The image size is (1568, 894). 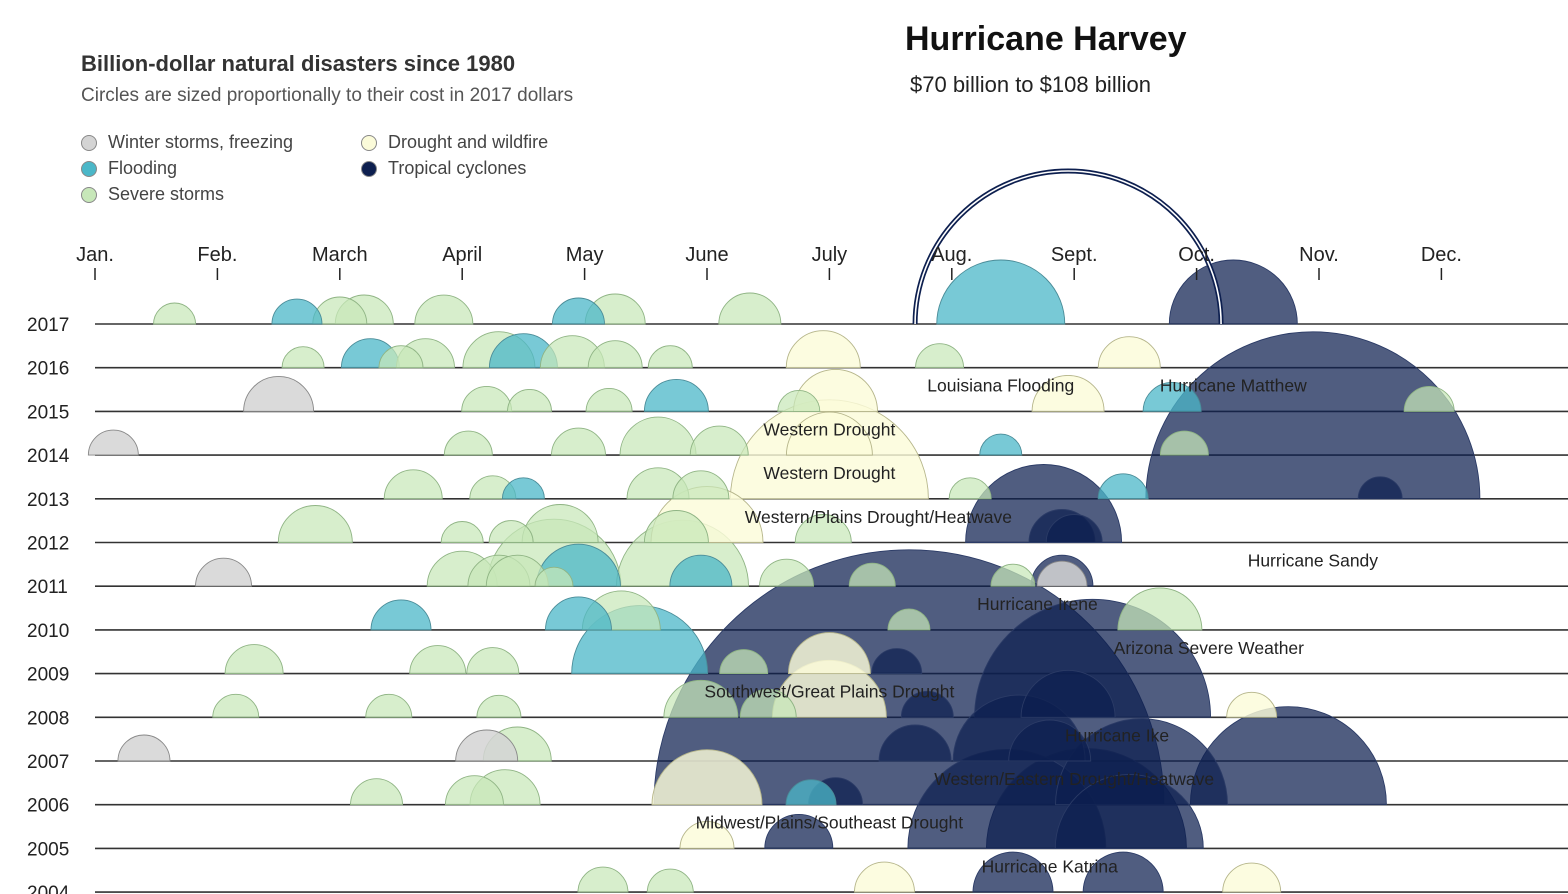 What do you see at coordinates (1209, 648) in the screenshot?
I see `annotation-label: Arizona Severe Weather` at bounding box center [1209, 648].